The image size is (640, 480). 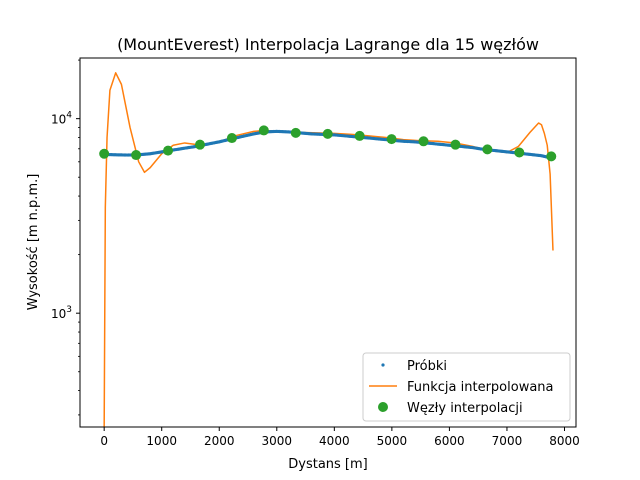 What do you see at coordinates (61, 119) in the screenshot?
I see `y-tick-label: 10⁴` at bounding box center [61, 119].